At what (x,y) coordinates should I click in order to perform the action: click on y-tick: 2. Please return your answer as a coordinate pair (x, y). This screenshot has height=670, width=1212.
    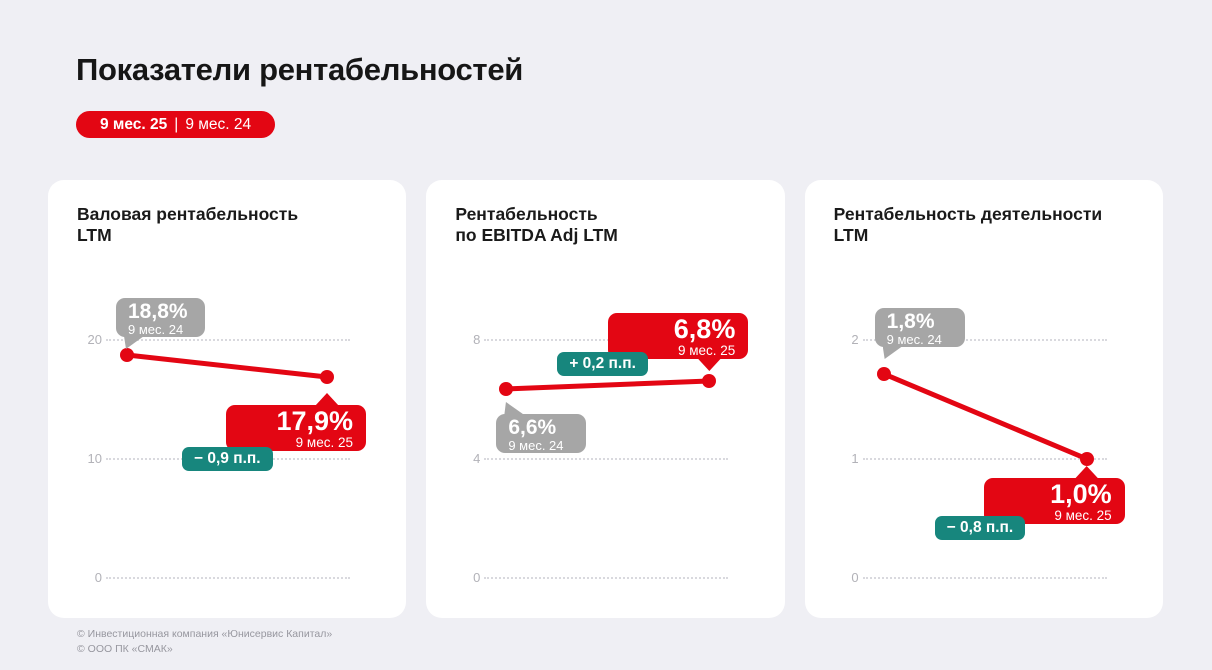
    Looking at the image, I should click on (855, 339).